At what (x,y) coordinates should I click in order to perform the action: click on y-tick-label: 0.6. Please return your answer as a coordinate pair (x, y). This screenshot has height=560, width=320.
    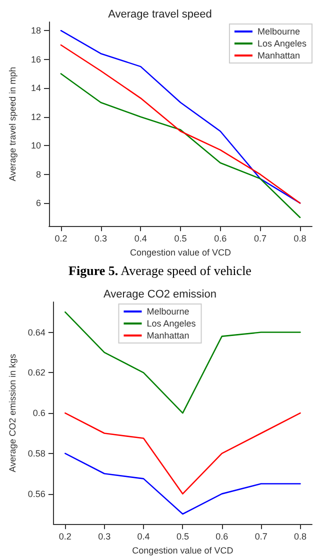
    Looking at the image, I should click on (39, 413).